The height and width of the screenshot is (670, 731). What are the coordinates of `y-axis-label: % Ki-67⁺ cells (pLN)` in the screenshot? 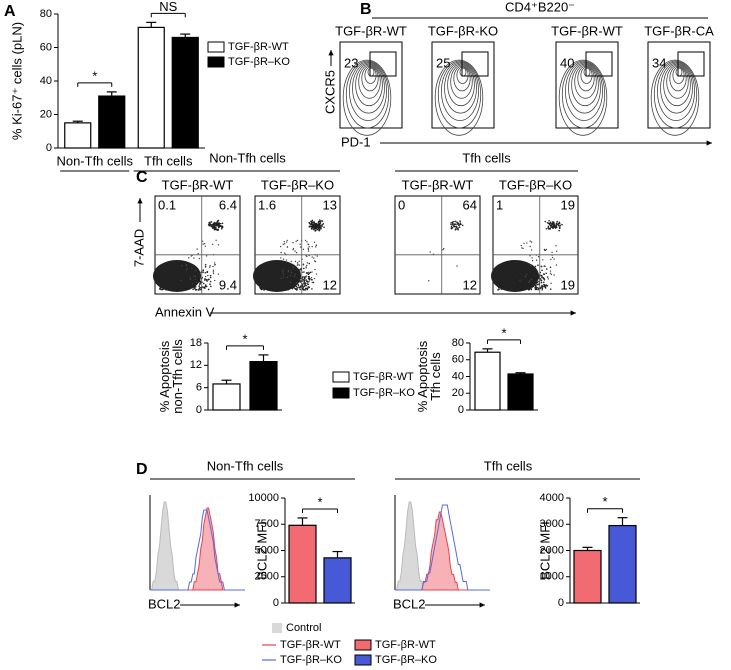 It's located at (16, 81).